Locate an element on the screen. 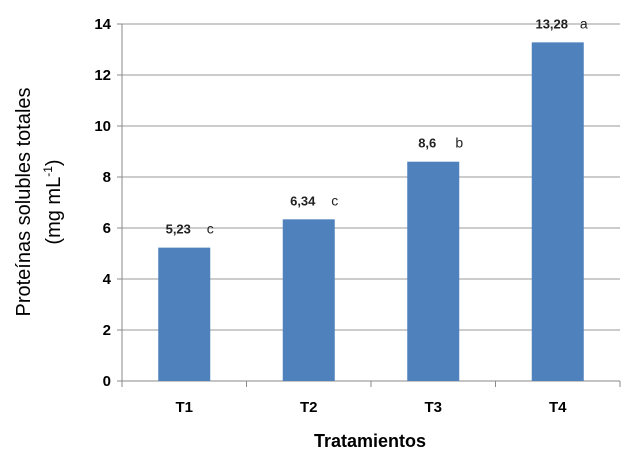 The image size is (639, 454). significance-letter: b is located at coordinates (459, 143).